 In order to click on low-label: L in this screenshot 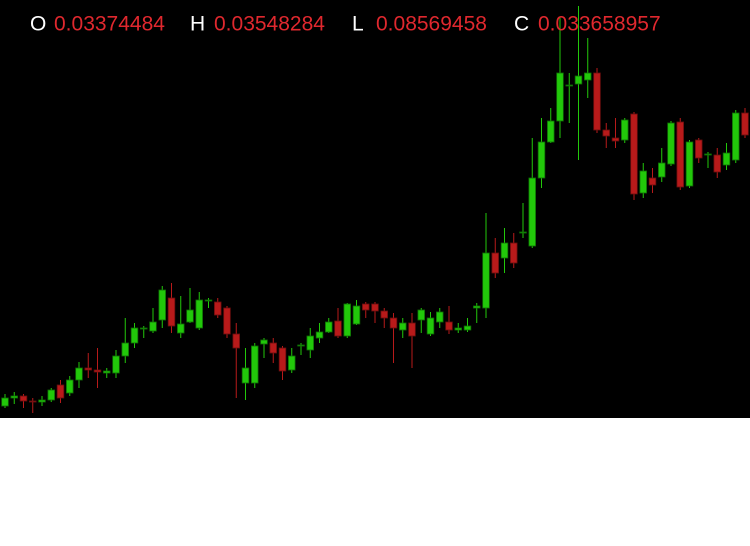, I will do `click(358, 24)`.